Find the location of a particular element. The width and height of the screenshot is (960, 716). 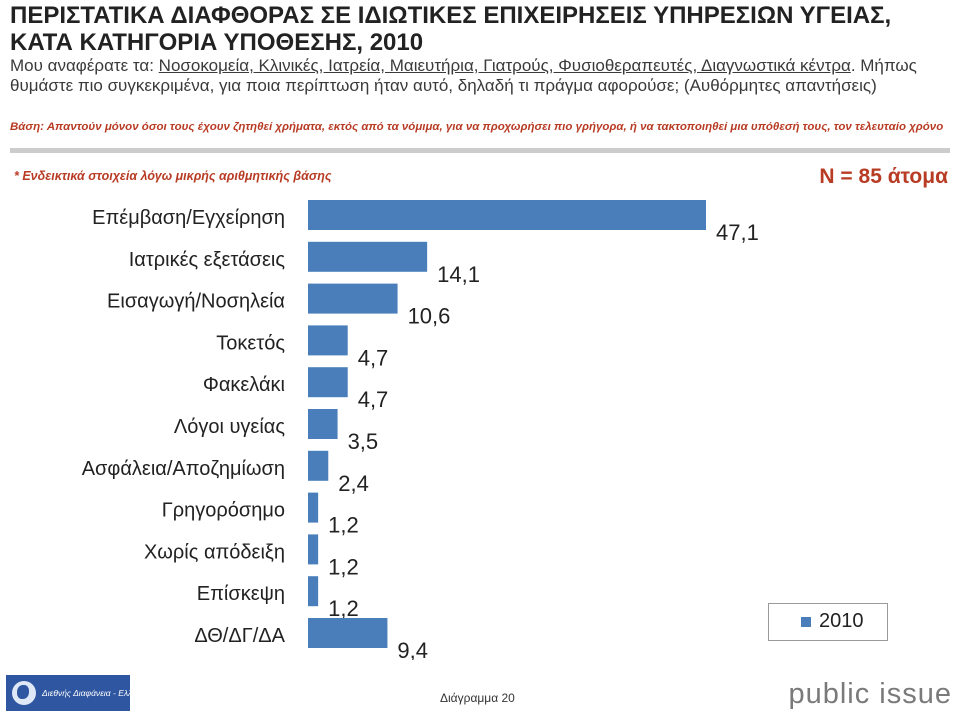

legend-label: 2010 is located at coordinates (841, 621).